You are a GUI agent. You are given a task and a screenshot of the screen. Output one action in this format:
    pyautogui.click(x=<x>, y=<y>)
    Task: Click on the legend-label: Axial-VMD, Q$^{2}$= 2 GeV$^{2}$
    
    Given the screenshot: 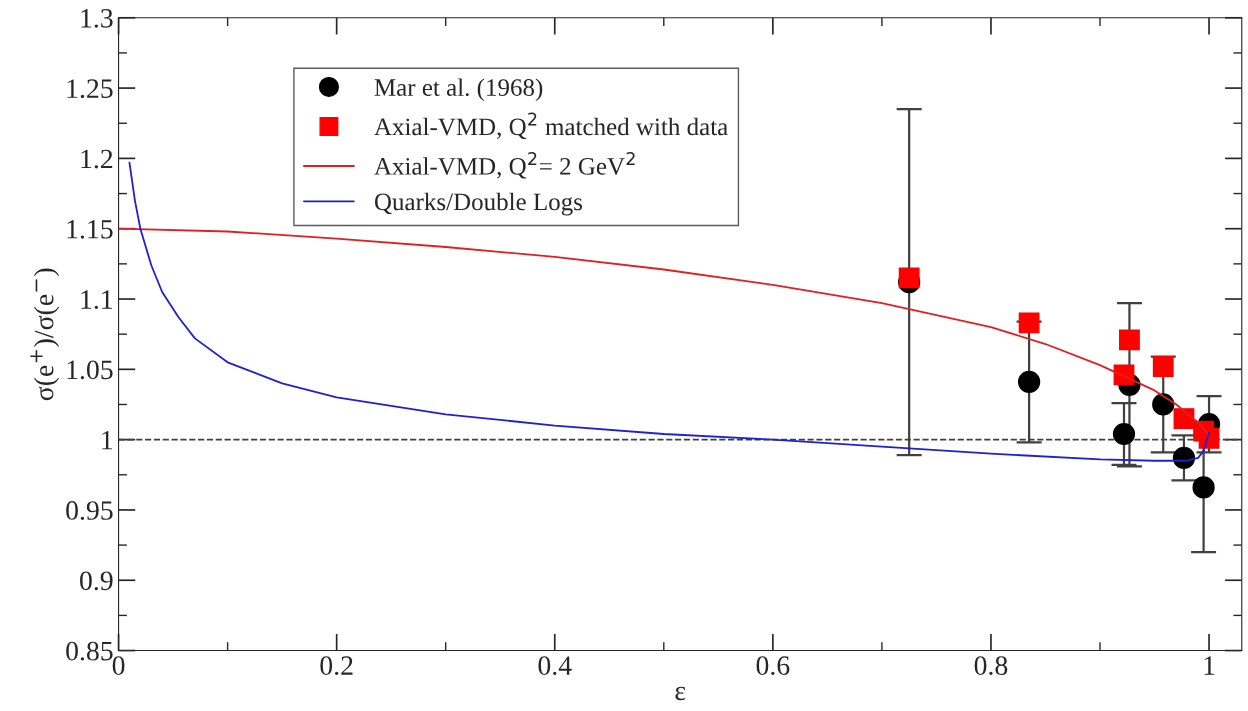 What is the action you would take?
    pyautogui.click(x=504, y=165)
    